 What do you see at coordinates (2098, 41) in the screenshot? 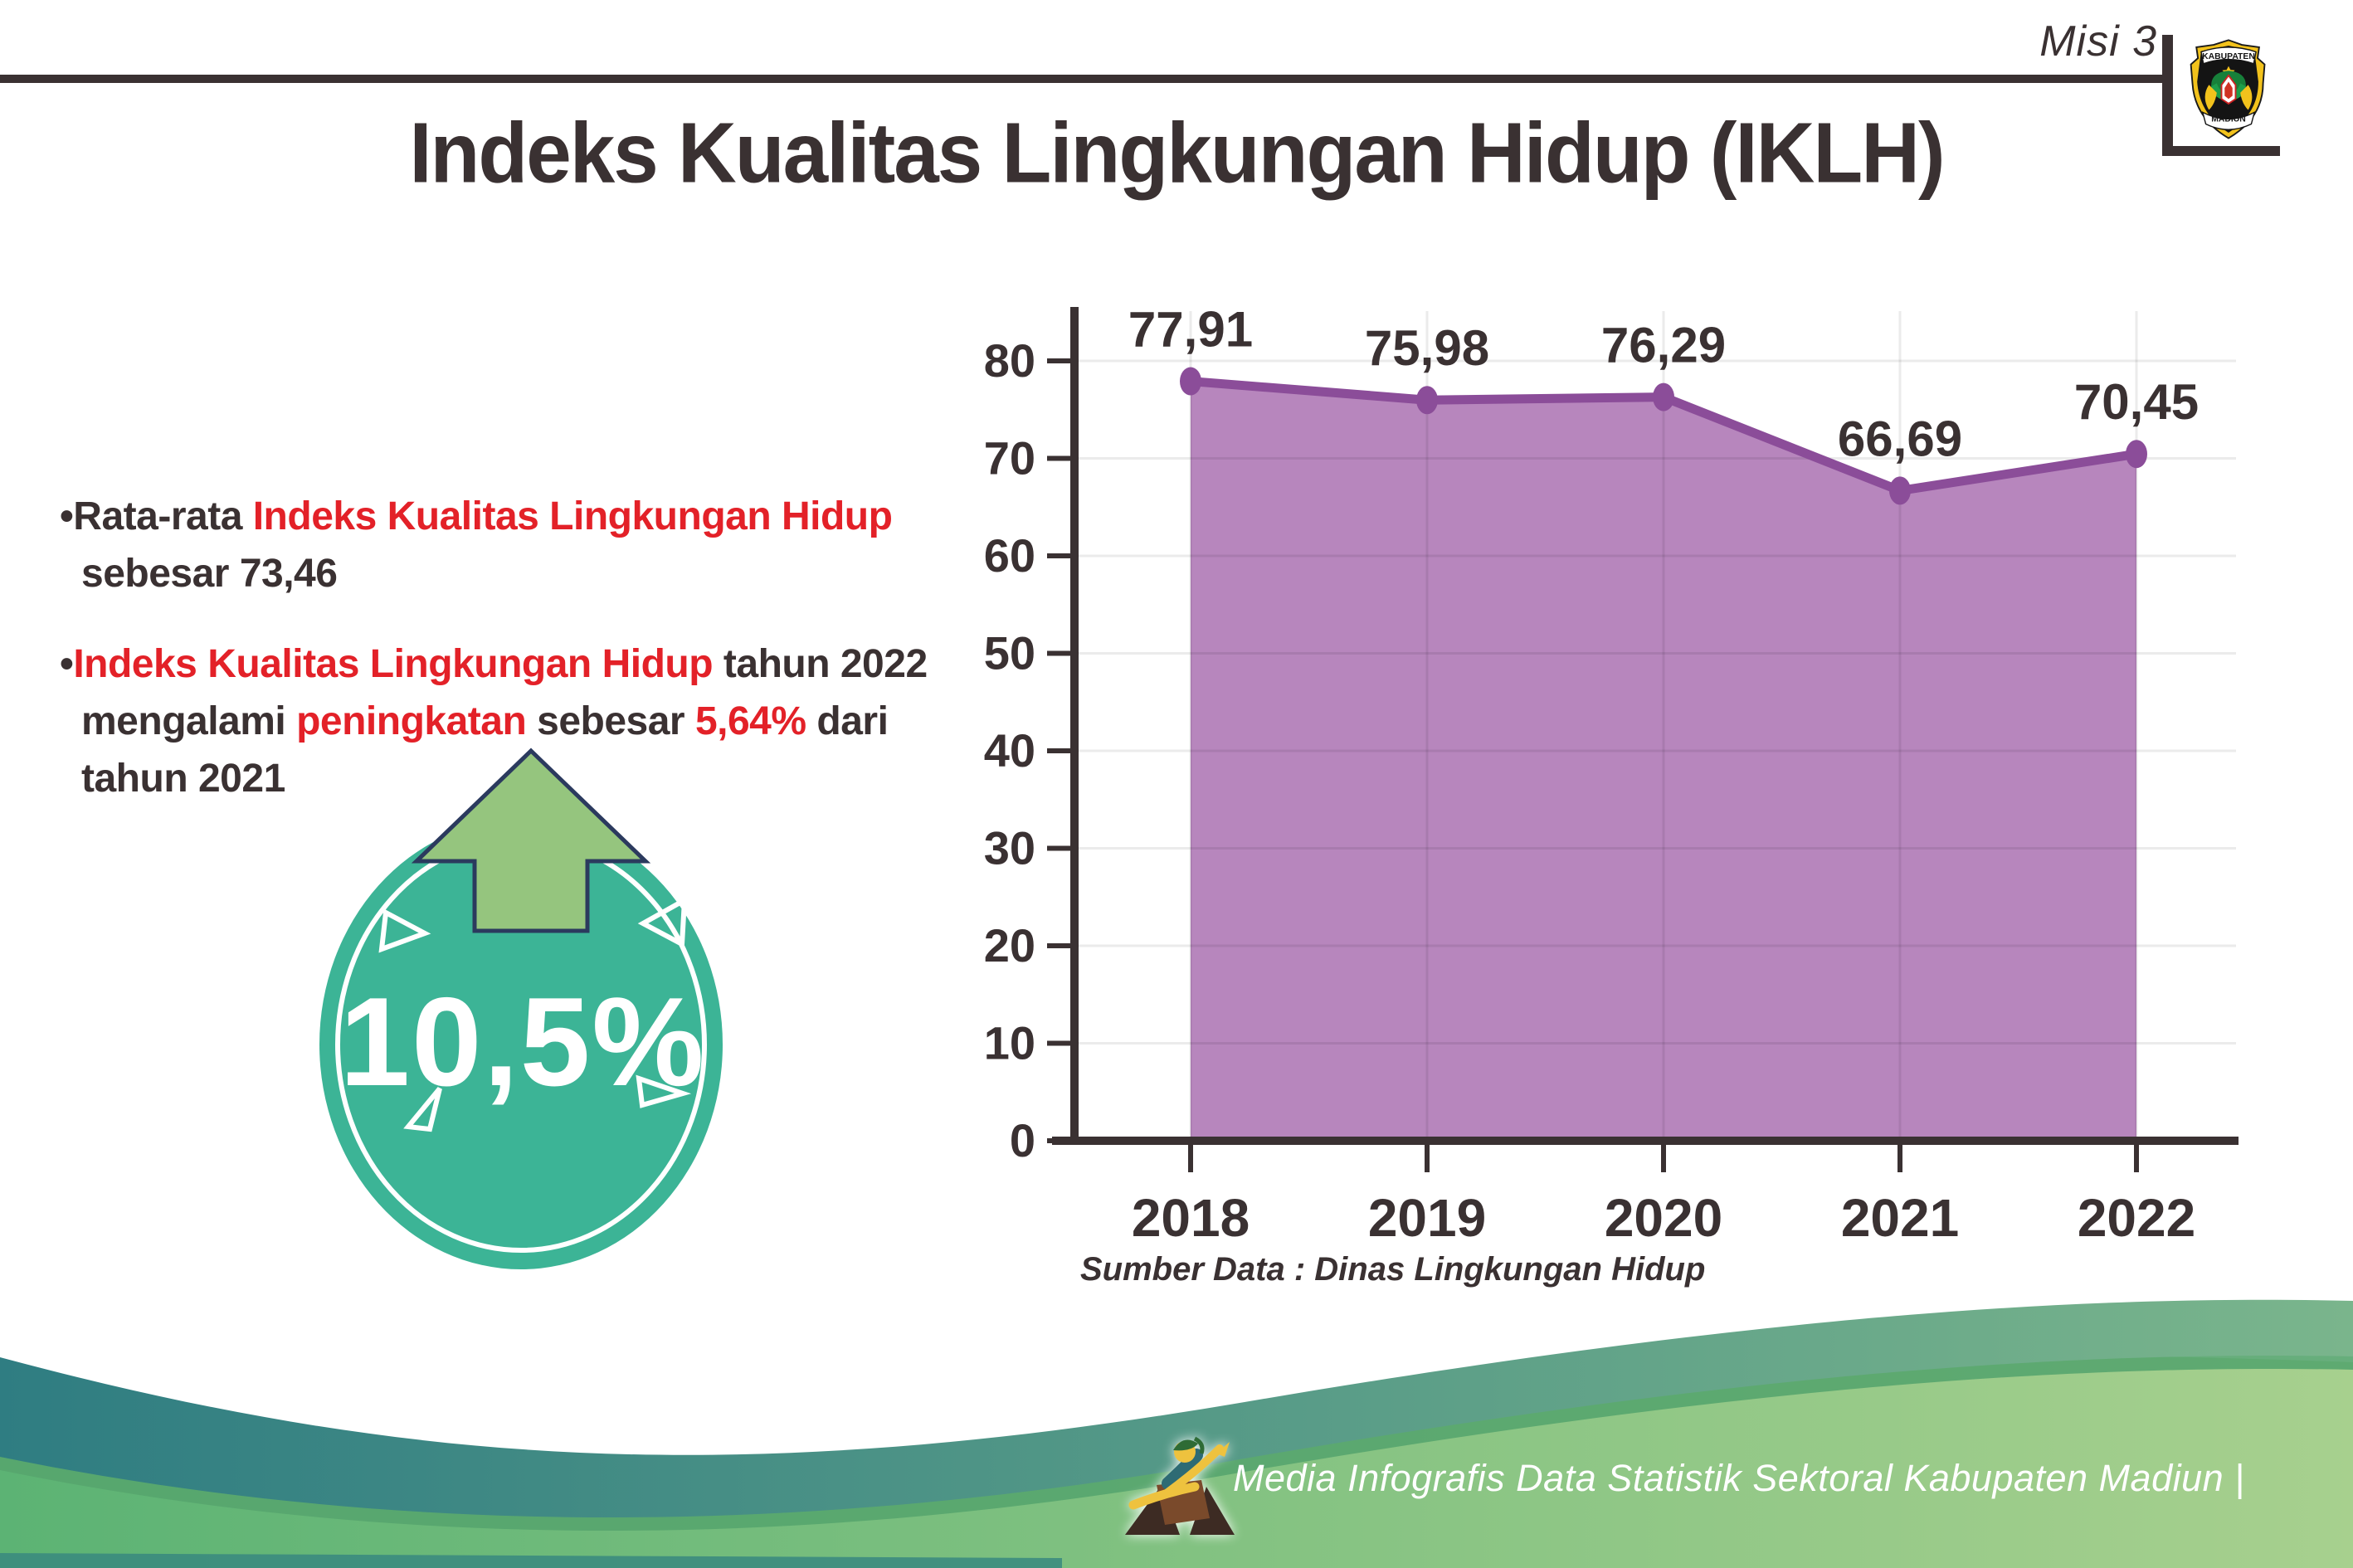
I see `misi-label: Misi 3` at bounding box center [2098, 41].